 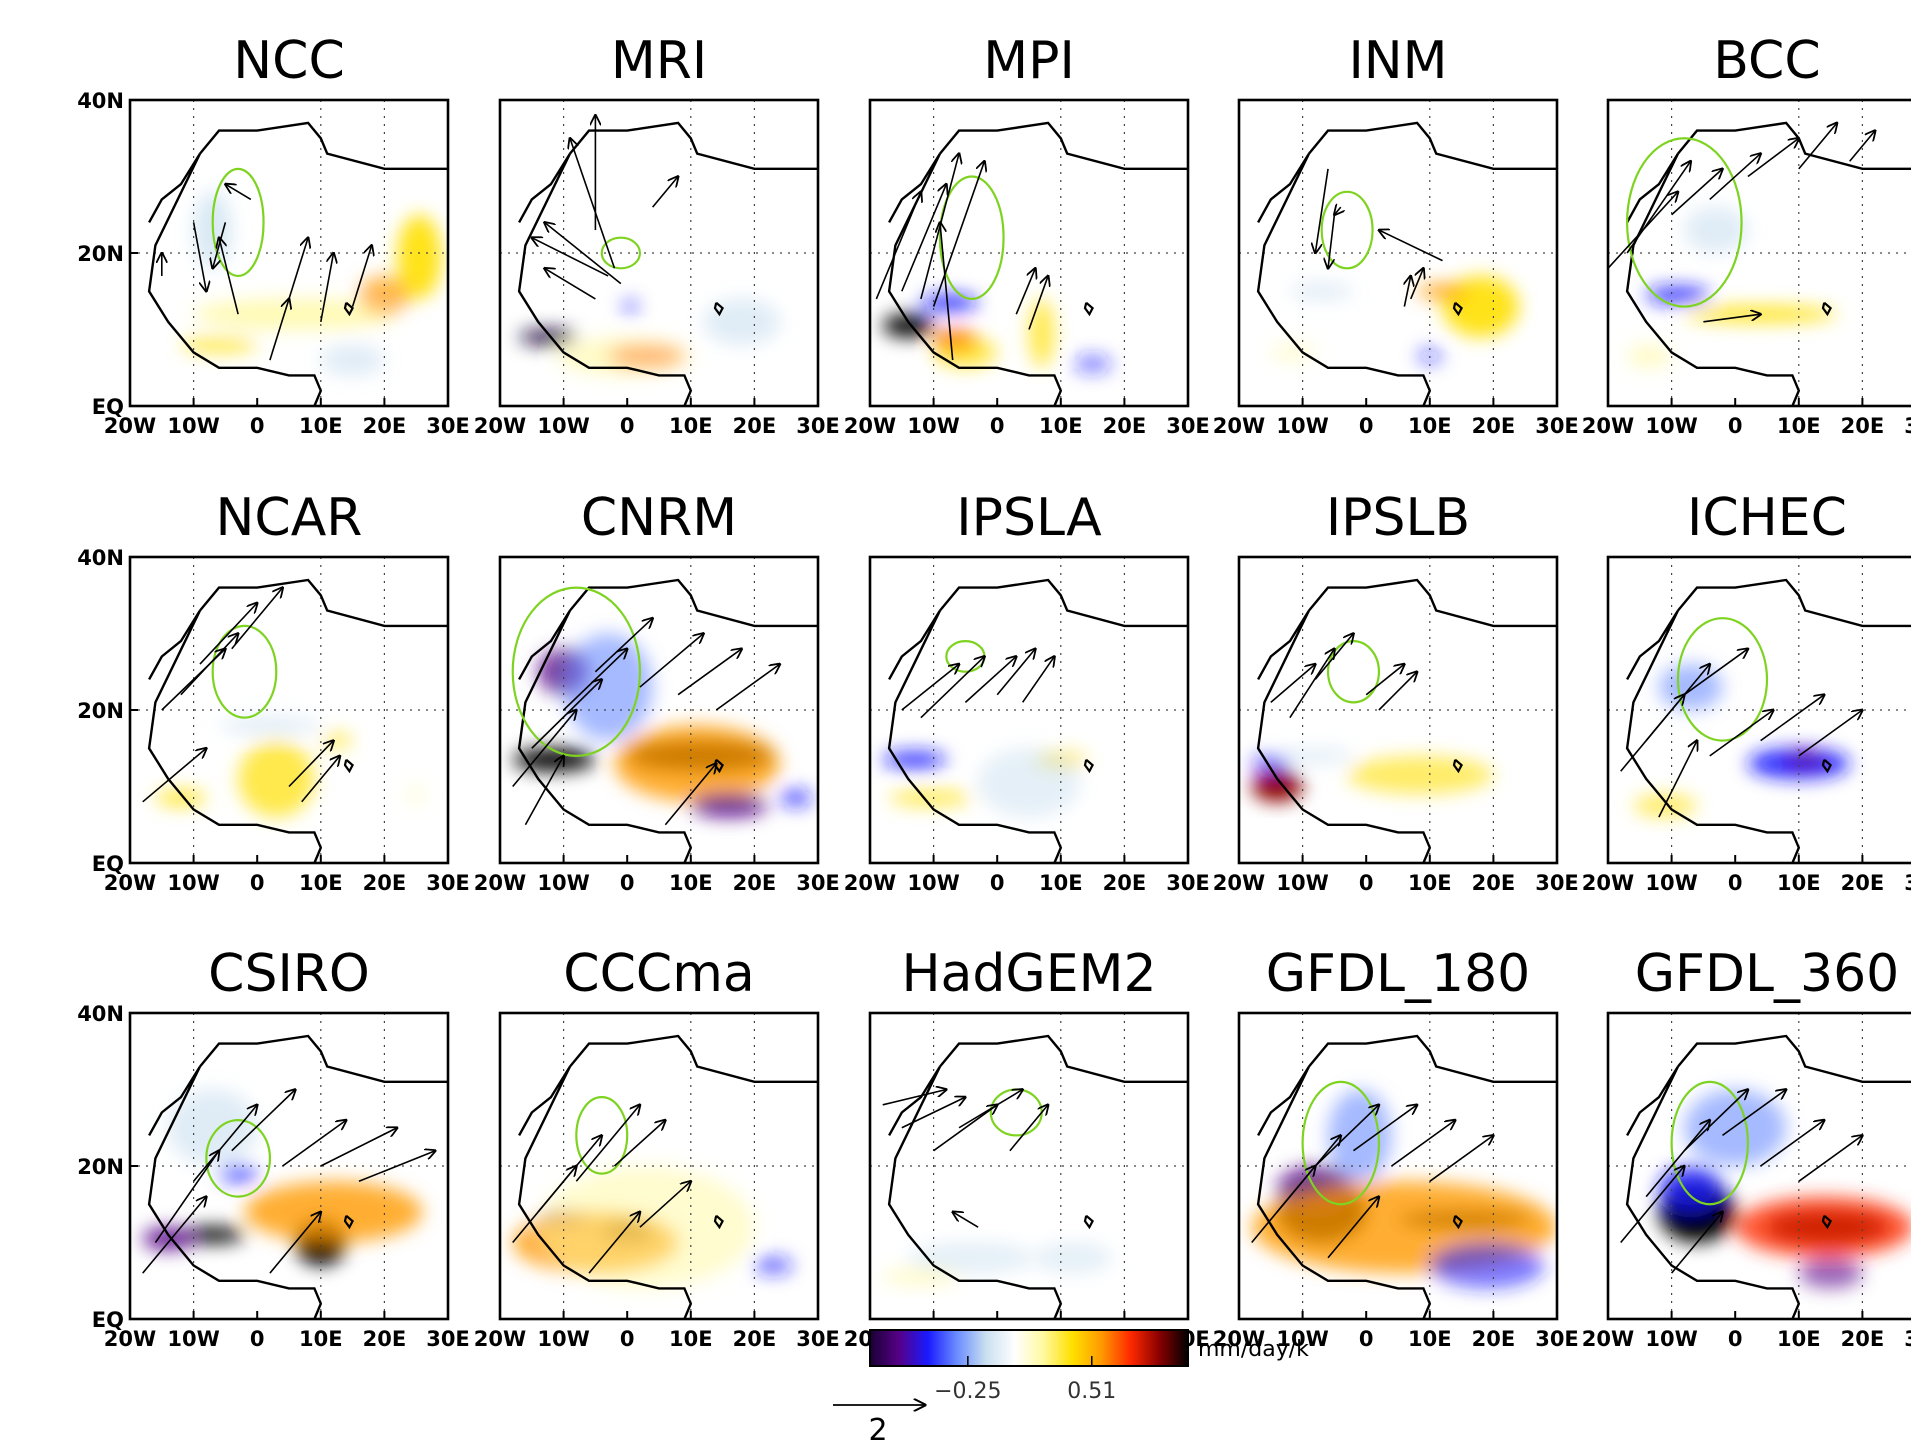 What do you see at coordinates (1125, 426) in the screenshot?
I see `x-tick-label: 20E` at bounding box center [1125, 426].